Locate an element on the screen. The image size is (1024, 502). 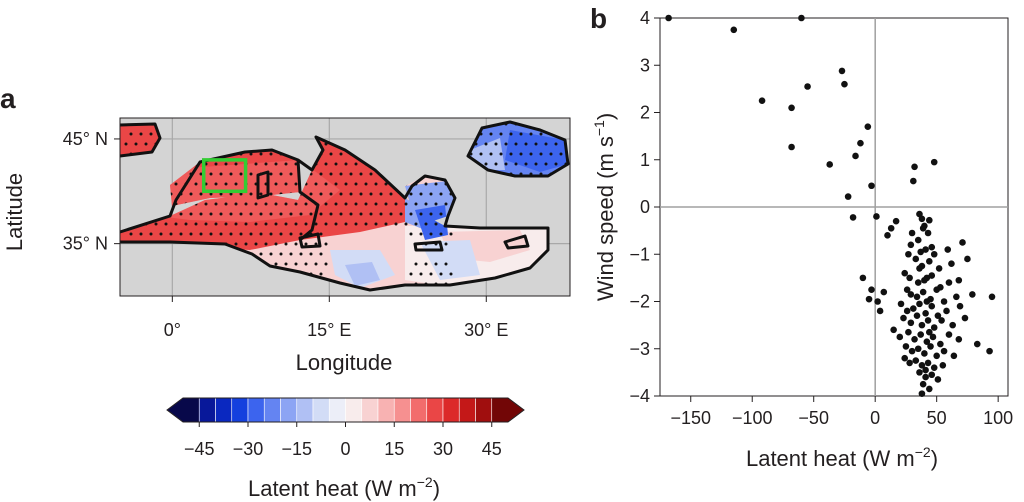
colorbar-title-main: Latent heat (W m is located at coordinates (332, 488).